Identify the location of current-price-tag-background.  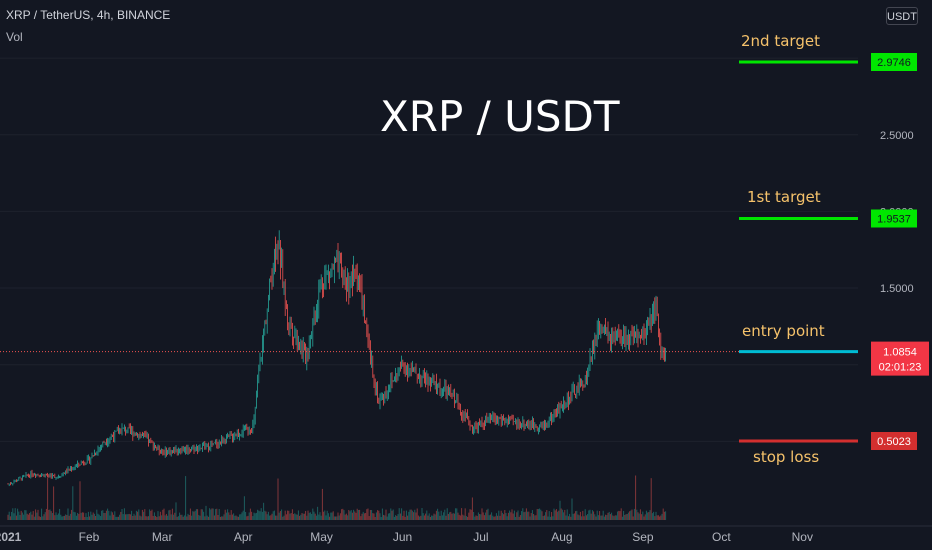
(900, 358).